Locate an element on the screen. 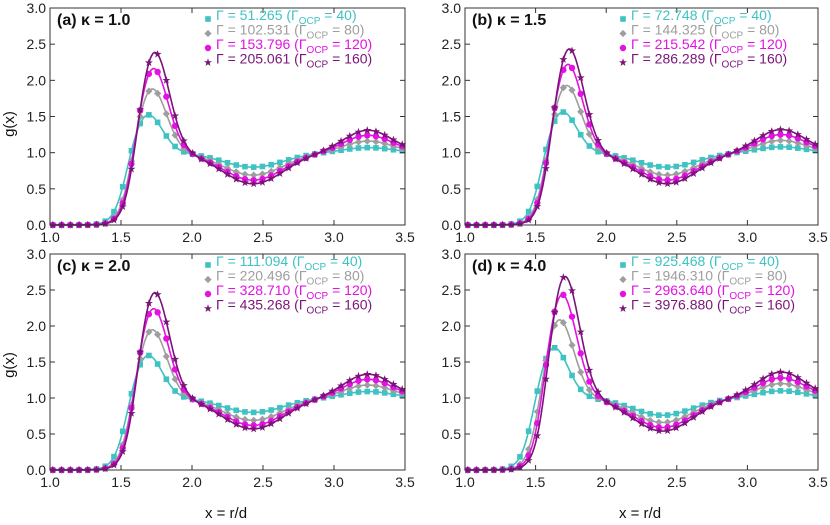 This screenshot has width=830, height=525. legend-entry: Γ = 3976.880 (ΓOCP = 160) is located at coordinates (713, 307).